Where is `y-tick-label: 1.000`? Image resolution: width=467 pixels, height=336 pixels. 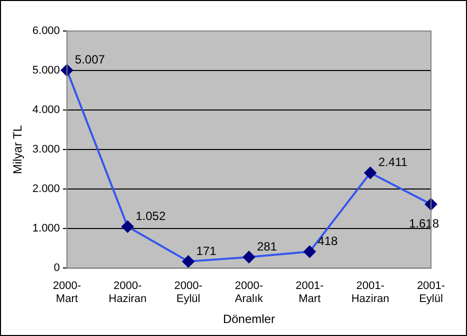 y-tick-label: 1.000 is located at coordinates (46, 228).